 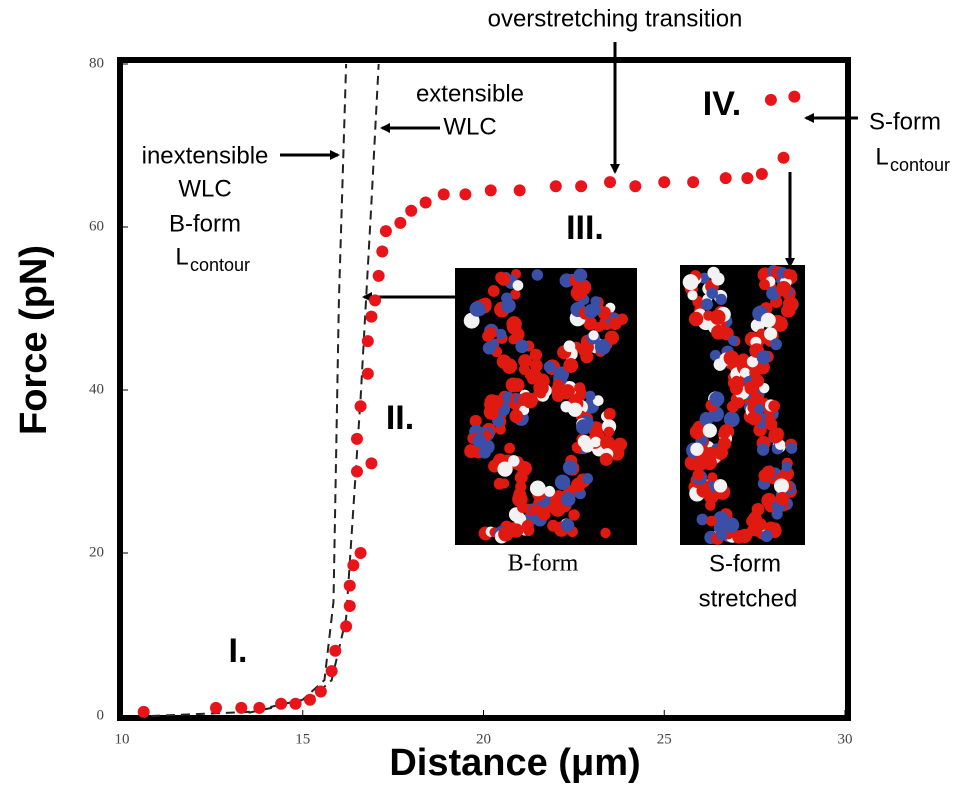 What do you see at coordinates (615, 18) in the screenshot?
I see `annotation: overstretching transition` at bounding box center [615, 18].